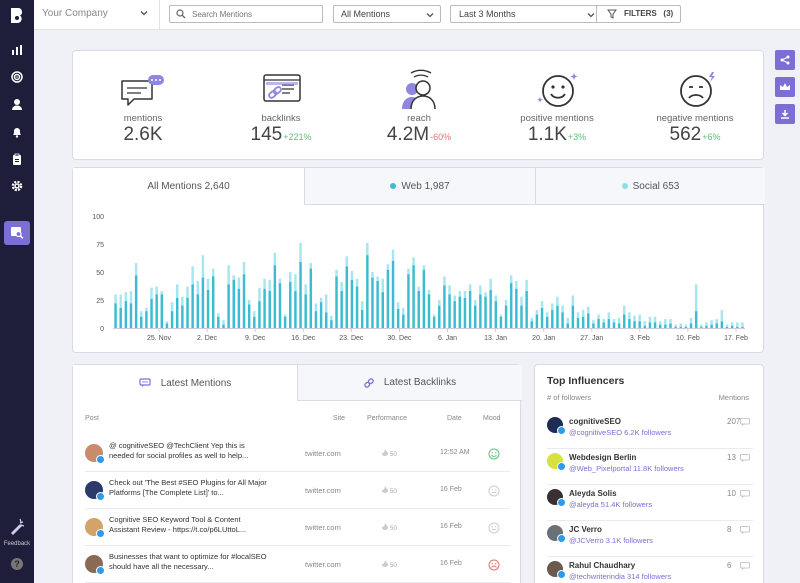  What do you see at coordinates (420, 186) in the screenshot?
I see `tab-web: Web 1,987` at bounding box center [420, 186].